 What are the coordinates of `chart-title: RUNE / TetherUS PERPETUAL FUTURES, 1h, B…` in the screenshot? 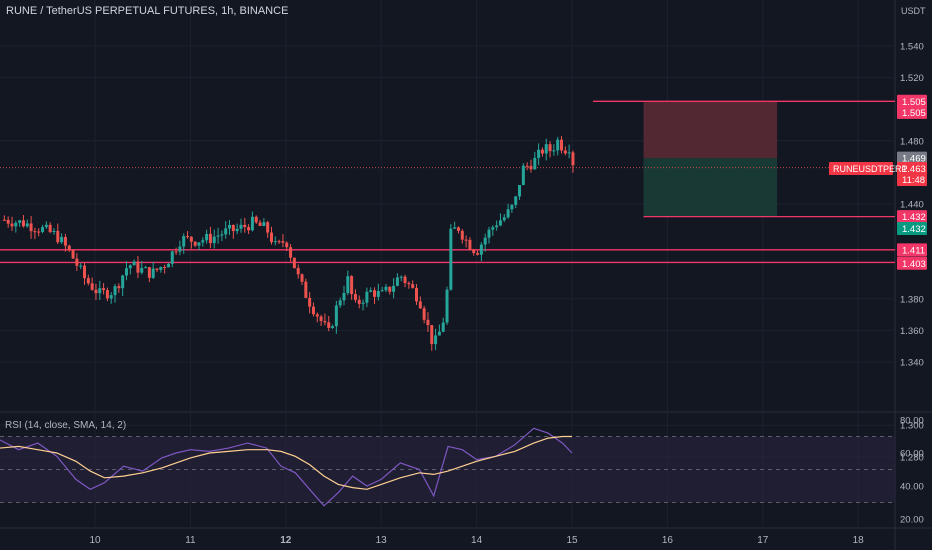 It's located at (147, 11).